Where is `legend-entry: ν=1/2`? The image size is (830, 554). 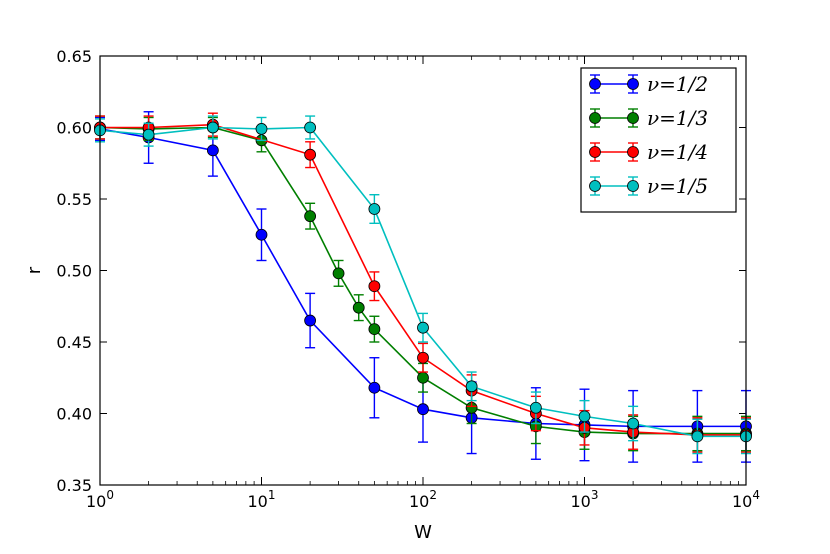
legend-entry: ν=1/2 is located at coordinates (648, 84).